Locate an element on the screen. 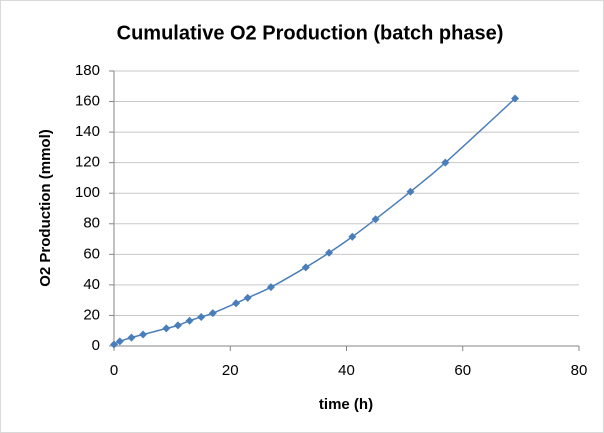 The width and height of the screenshot is (604, 433). x-tick-label: 60 is located at coordinates (462, 370).